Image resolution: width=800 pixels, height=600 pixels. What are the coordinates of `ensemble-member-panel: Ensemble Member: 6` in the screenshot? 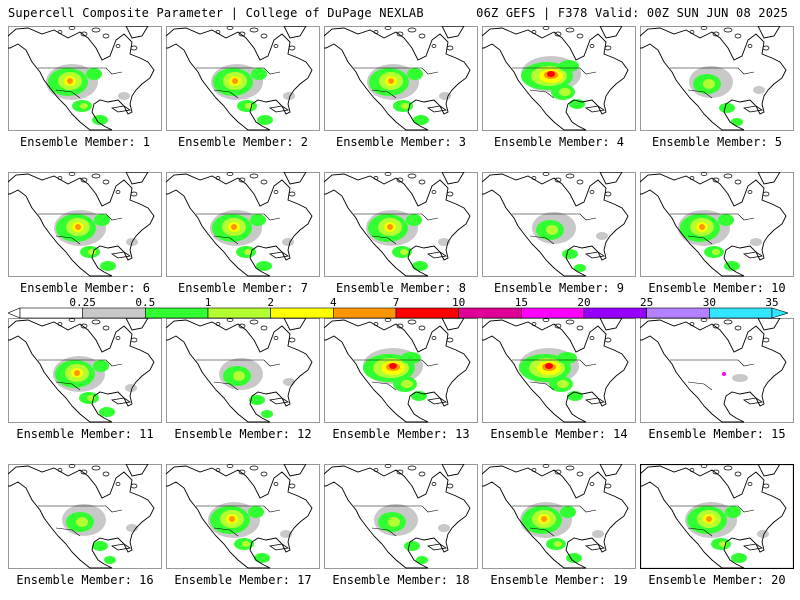 It's located at (85, 233).